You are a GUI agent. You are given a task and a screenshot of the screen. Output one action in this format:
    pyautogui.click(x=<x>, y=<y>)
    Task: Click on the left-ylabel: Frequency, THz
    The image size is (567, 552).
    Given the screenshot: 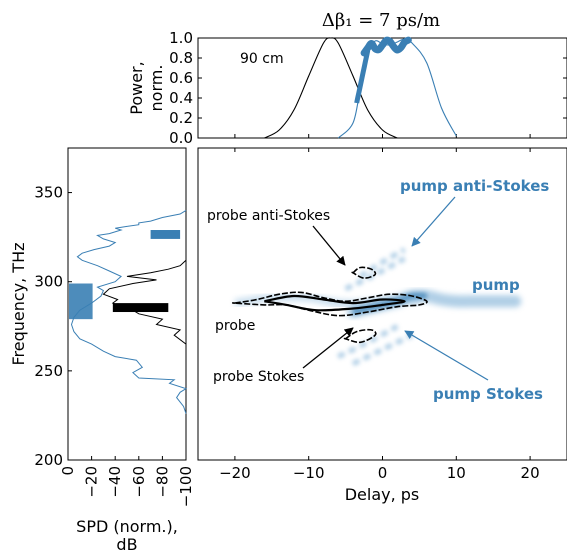 What is the action you would take?
    pyautogui.click(x=18, y=303)
    